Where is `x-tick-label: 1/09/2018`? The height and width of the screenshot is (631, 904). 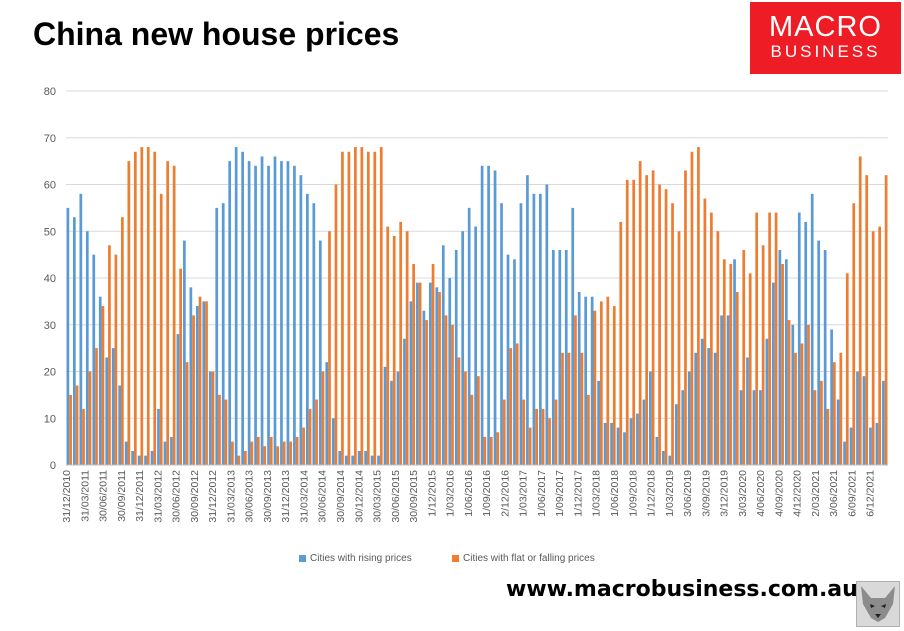 x-tick-label: 1/09/2018 is located at coordinates (633, 493).